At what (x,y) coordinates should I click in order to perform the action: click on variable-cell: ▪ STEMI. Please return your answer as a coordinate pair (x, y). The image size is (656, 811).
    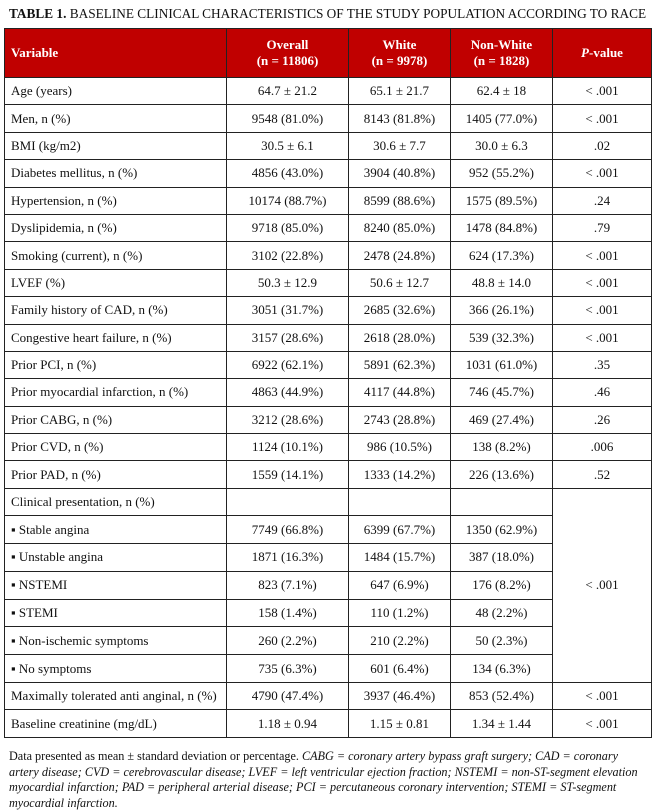
    Looking at the image, I should click on (115, 613).